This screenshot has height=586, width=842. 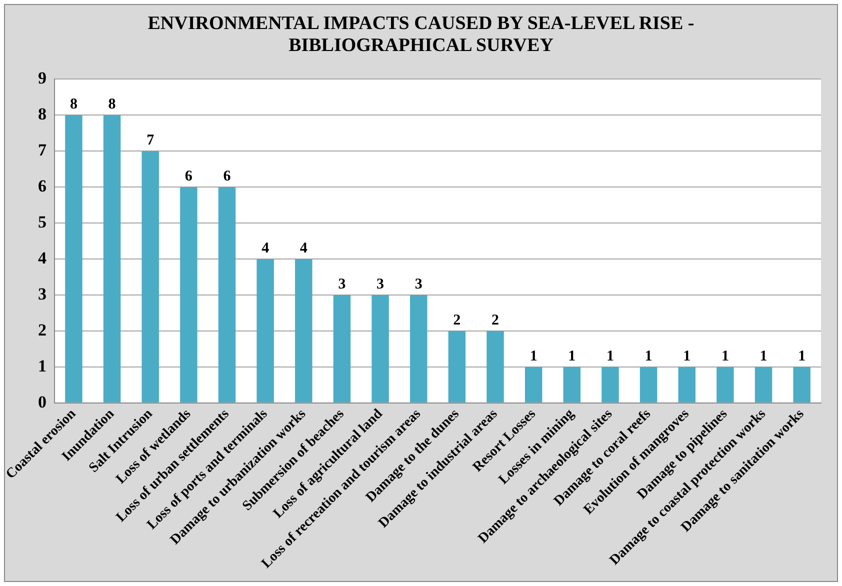 What do you see at coordinates (43, 150) in the screenshot?
I see `y-tick-label: 7` at bounding box center [43, 150].